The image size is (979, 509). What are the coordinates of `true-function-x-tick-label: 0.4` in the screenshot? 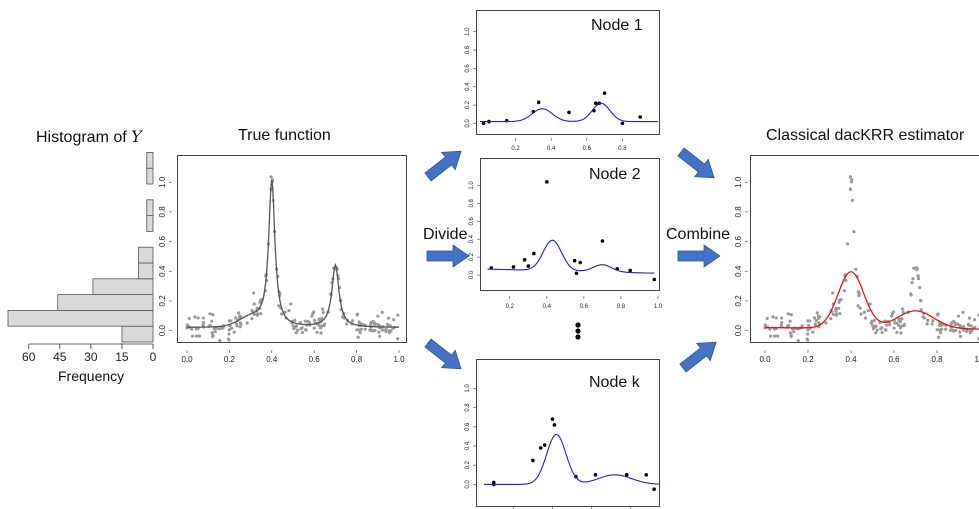 It's located at (272, 359).